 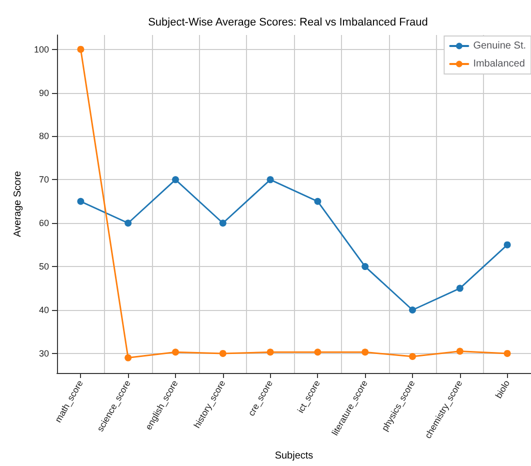 I want to click on y-tick-label: 30, so click(x=43, y=353).